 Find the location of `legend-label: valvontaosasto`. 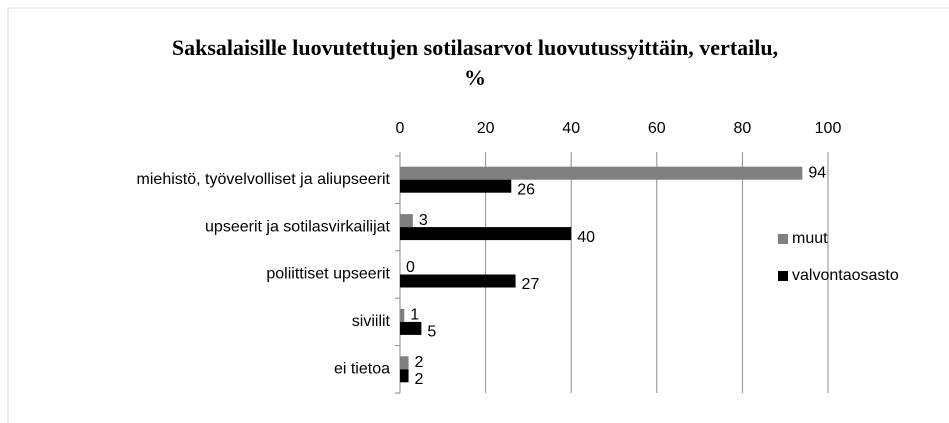

legend-label: valvontaosasto is located at coordinates (845, 275).